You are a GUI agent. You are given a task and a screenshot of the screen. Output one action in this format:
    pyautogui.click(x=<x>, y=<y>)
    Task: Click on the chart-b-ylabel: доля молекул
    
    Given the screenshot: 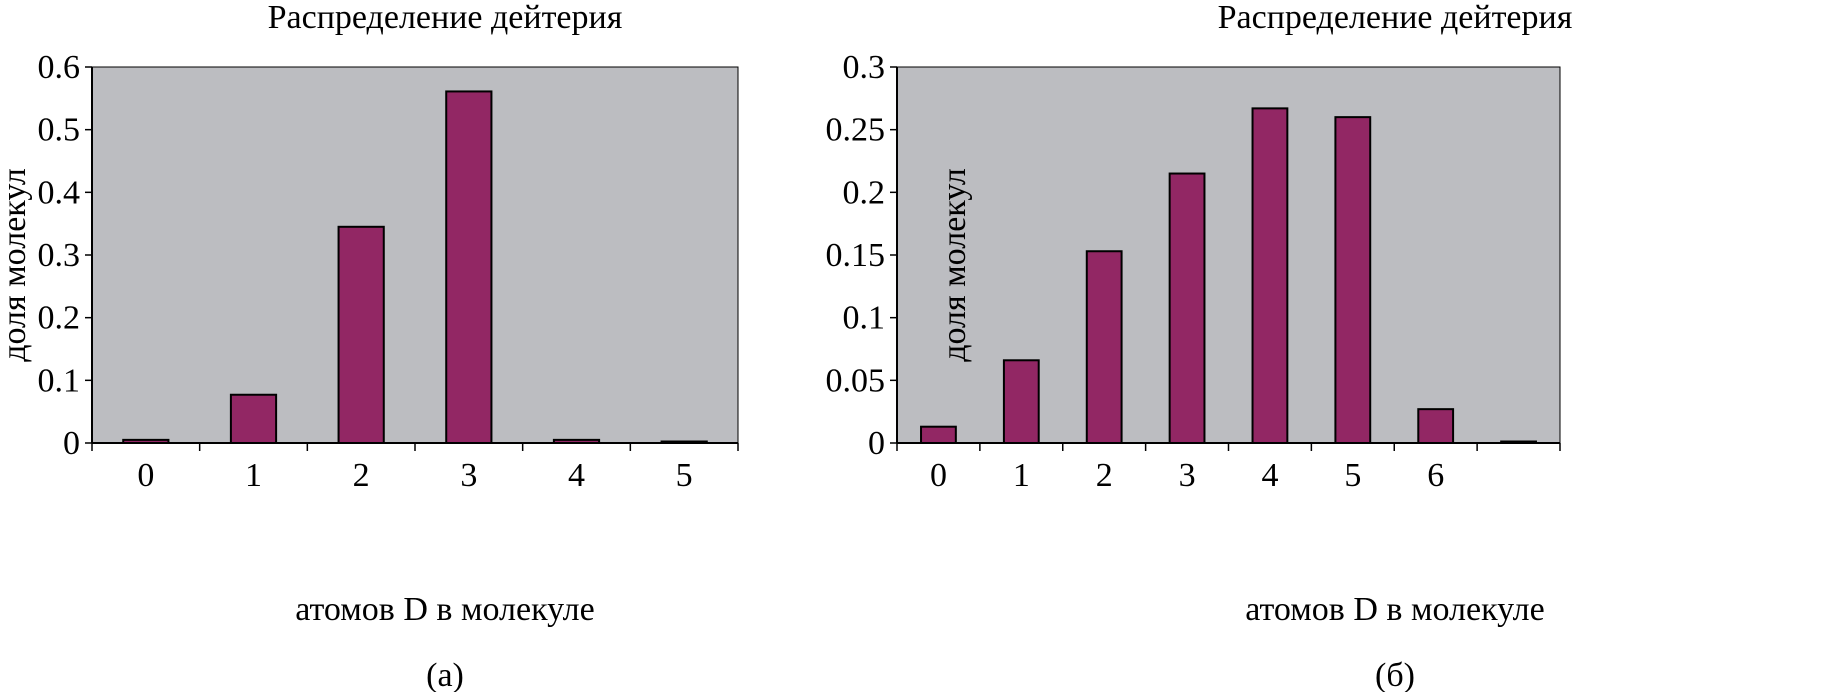 What is the action you would take?
    pyautogui.click(x=954, y=265)
    